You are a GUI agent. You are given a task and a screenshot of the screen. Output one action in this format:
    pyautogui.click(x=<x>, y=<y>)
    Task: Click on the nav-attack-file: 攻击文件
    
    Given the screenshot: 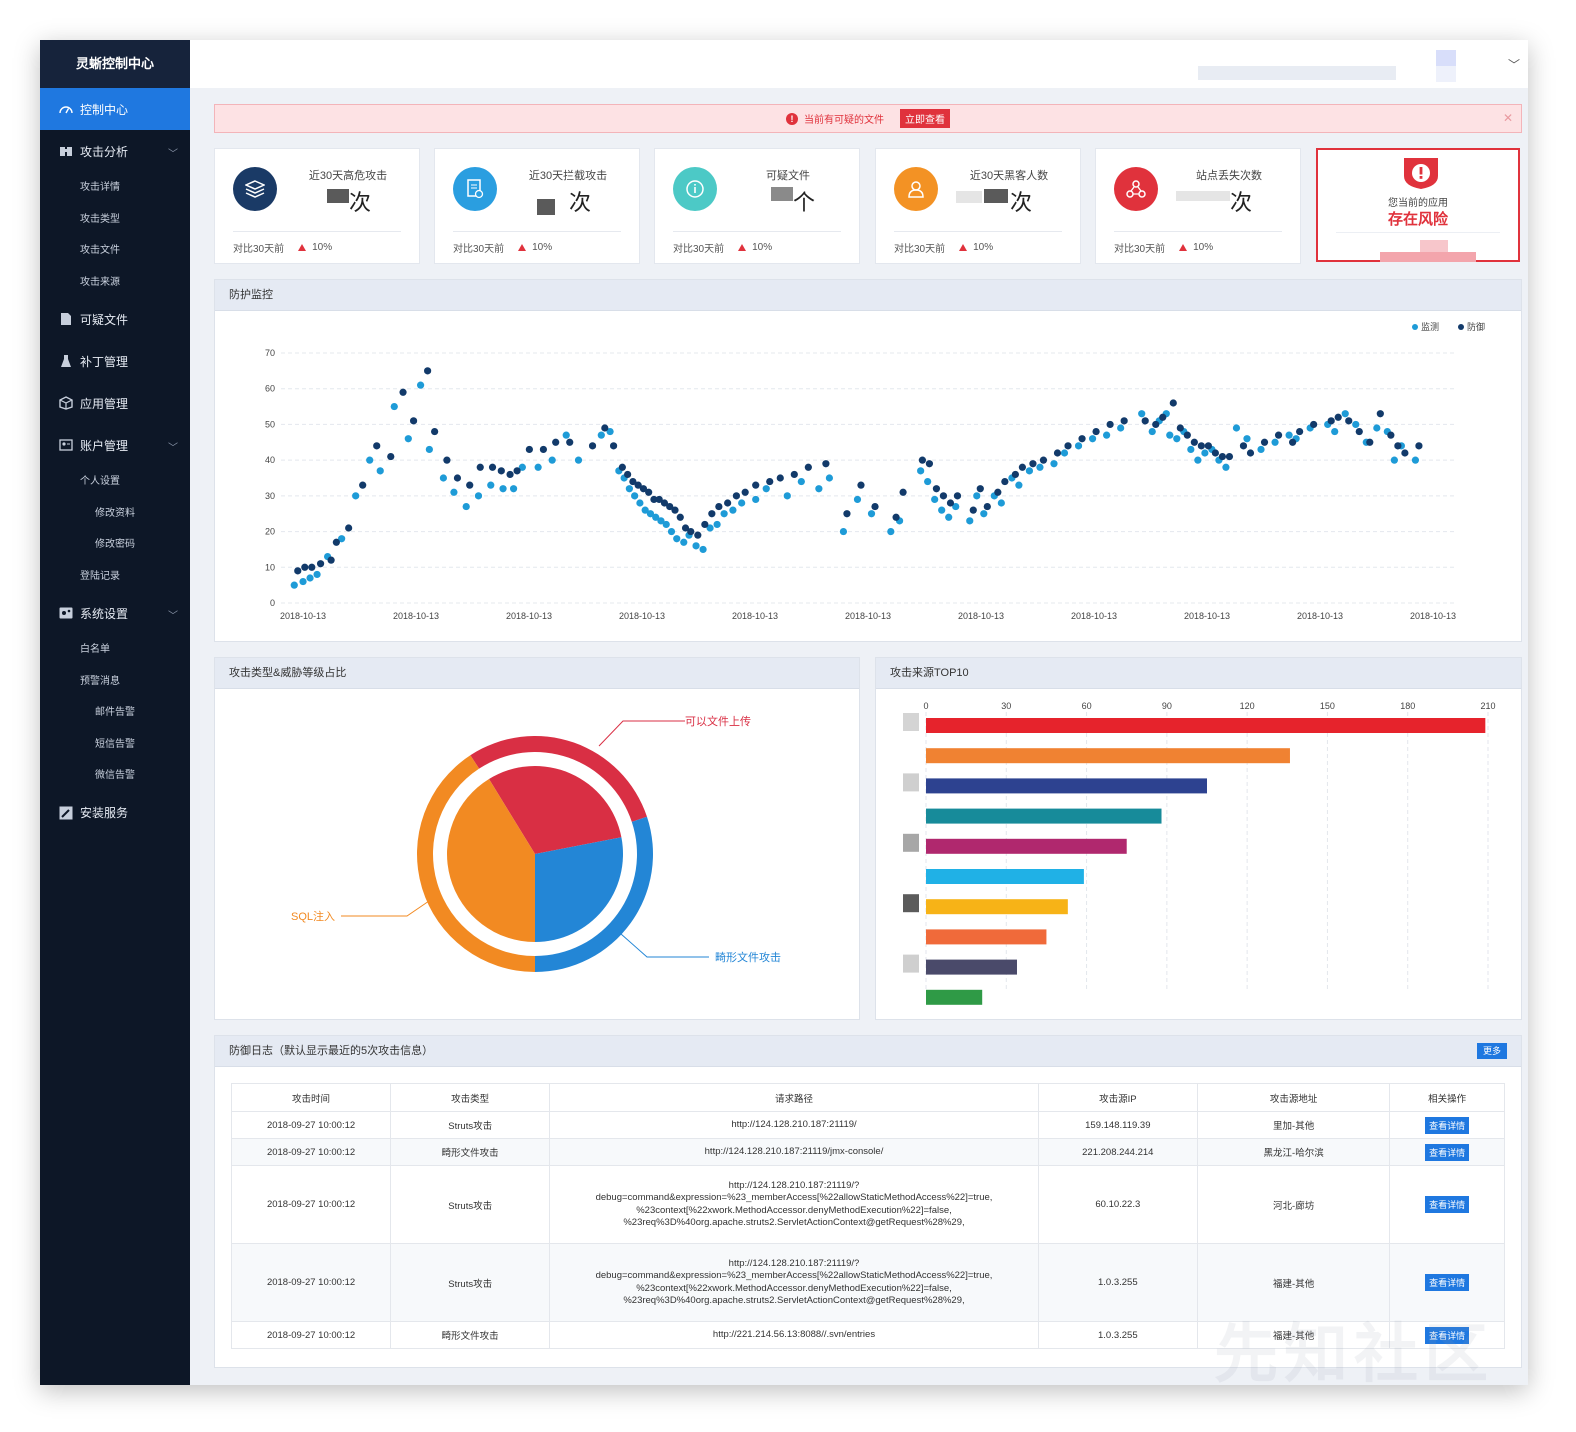 What is the action you would take?
    pyautogui.click(x=100, y=250)
    